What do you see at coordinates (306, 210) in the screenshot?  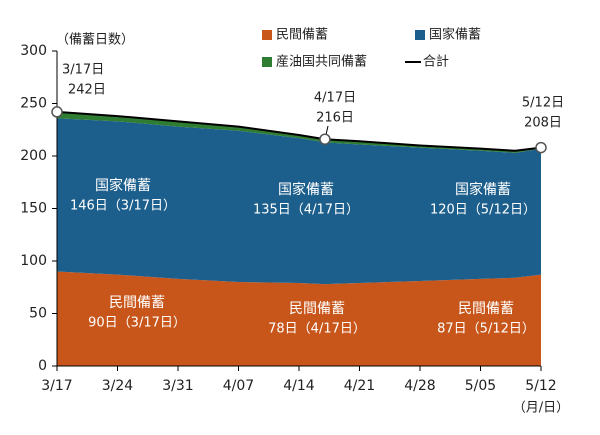 I see `area-label-value: 135日（4/17日）` at bounding box center [306, 210].